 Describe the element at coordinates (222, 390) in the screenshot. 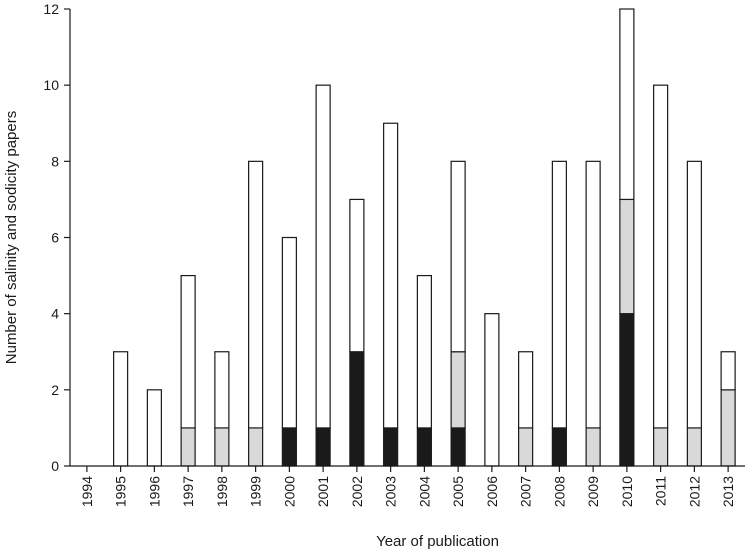

I see `bar-segment-1998-s2` at that location.